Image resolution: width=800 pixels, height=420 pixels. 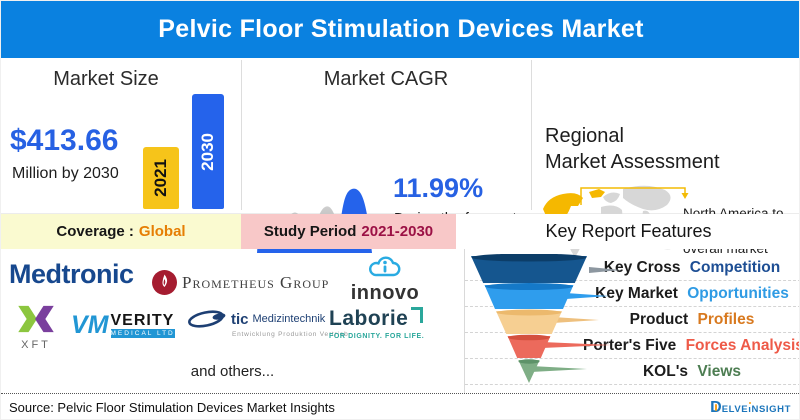 I want to click on delveinsight-logo: DELVEıNSIGHT, so click(x=750, y=408).